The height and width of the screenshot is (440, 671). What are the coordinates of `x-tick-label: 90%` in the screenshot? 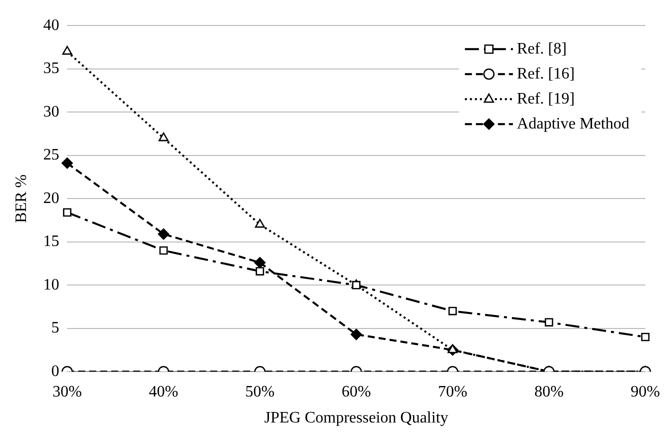 It's located at (645, 391).